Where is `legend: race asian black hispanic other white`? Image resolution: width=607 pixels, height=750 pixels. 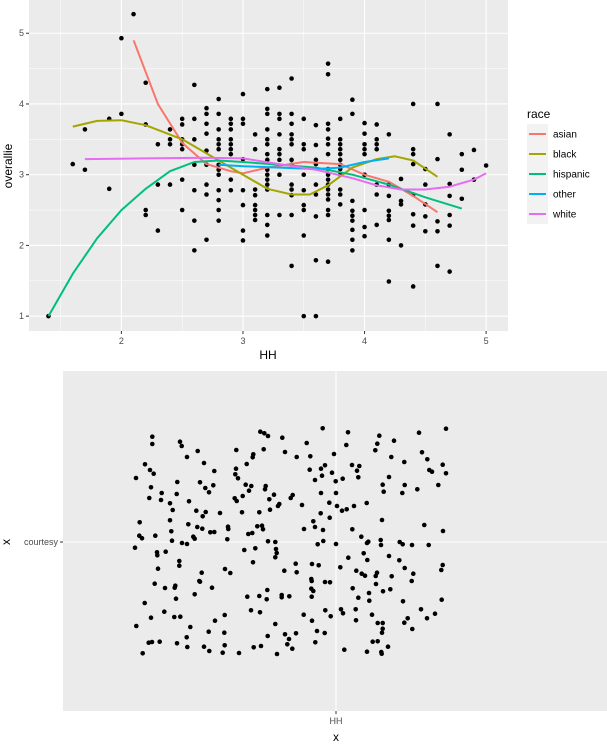 legend: race asian black hispanic other white is located at coordinates (558, 165).